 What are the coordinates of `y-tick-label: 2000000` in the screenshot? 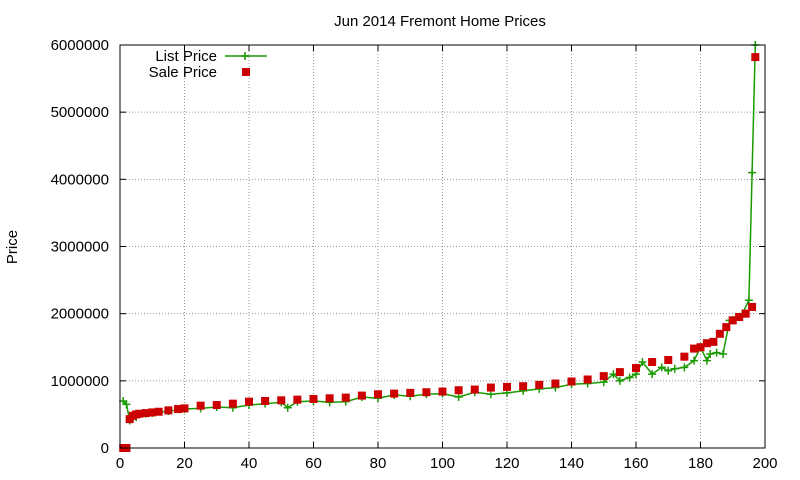 It's located at (80, 314).